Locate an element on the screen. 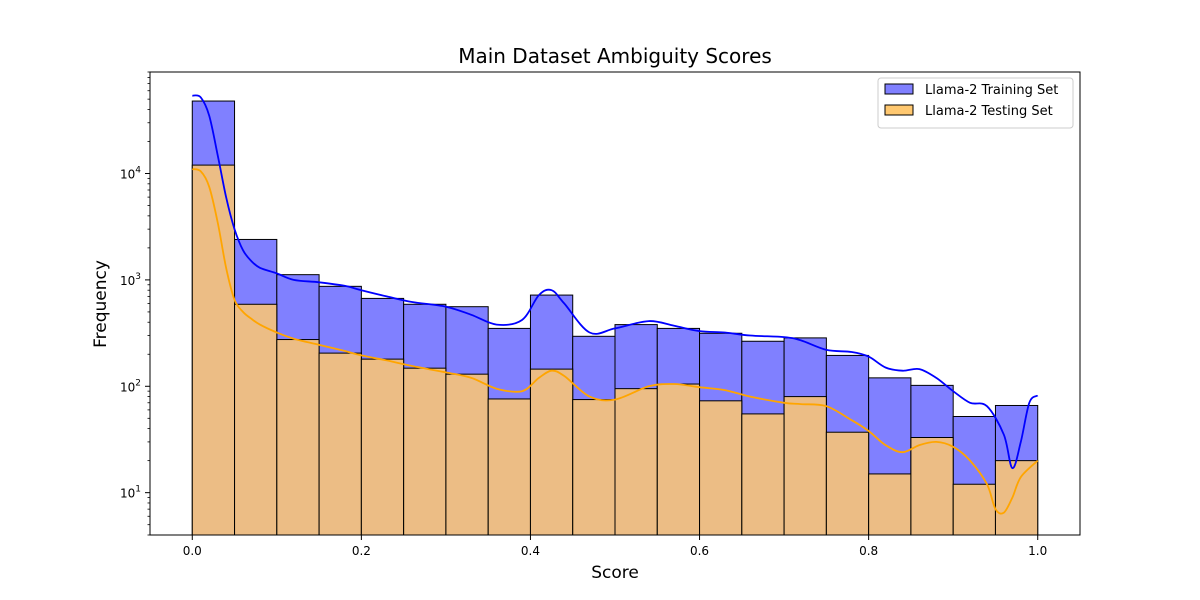 This screenshot has width=1200, height=600. legend-swatch-training is located at coordinates (899, 89).